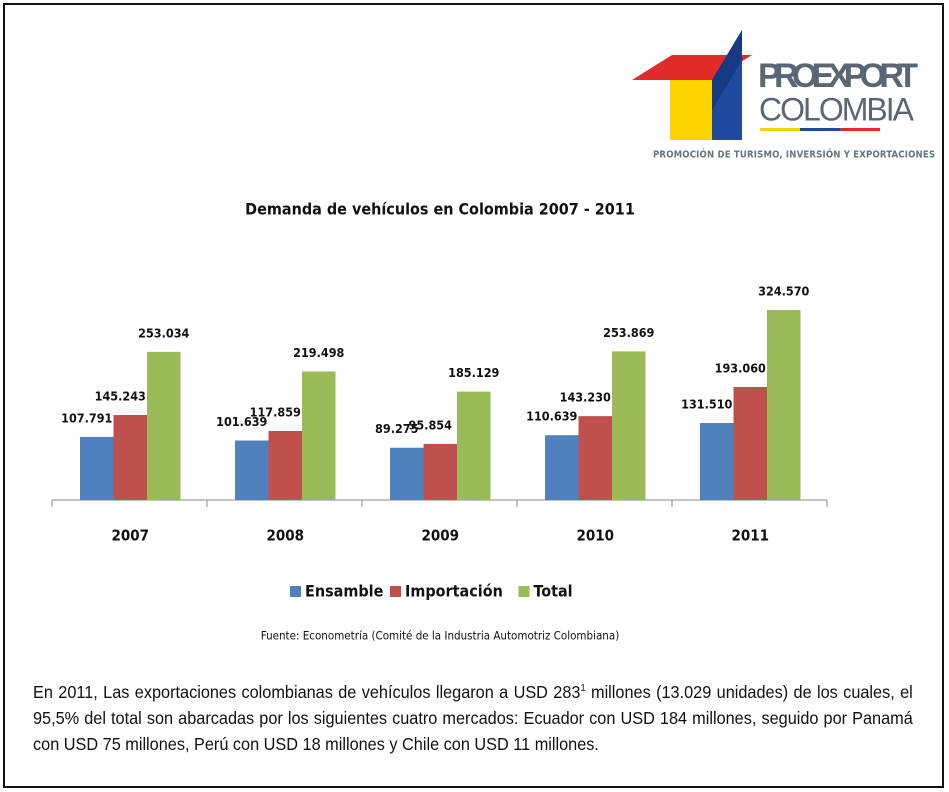 This screenshot has width=949, height=792. Describe the element at coordinates (551, 416) in the screenshot. I see `data-label: 110.639` at that location.